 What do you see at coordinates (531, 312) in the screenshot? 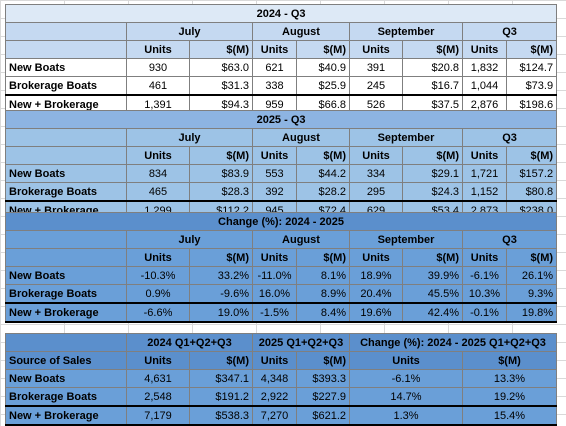
I see `cell: 19.8%` at bounding box center [531, 312].